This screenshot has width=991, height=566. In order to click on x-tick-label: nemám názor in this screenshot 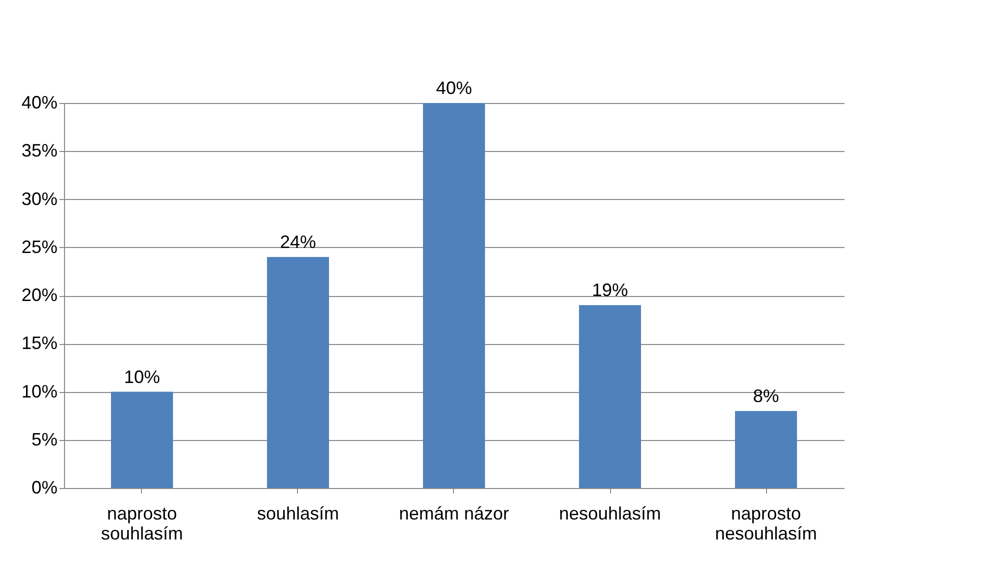, I will do `click(454, 514)`.